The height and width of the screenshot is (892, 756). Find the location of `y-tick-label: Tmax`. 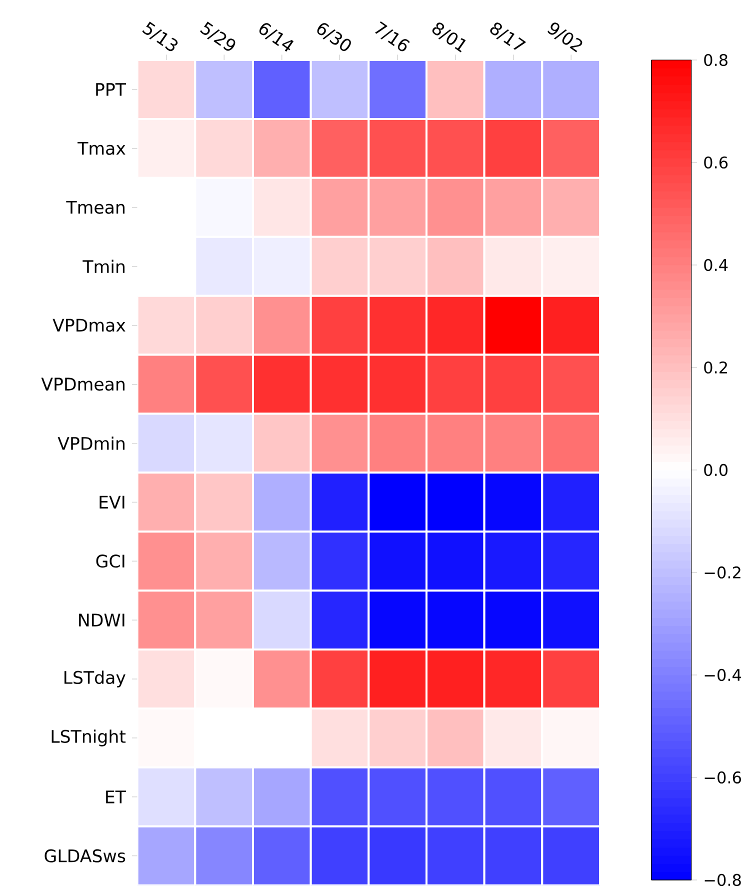

y-tick-label: Tmax is located at coordinates (102, 148).